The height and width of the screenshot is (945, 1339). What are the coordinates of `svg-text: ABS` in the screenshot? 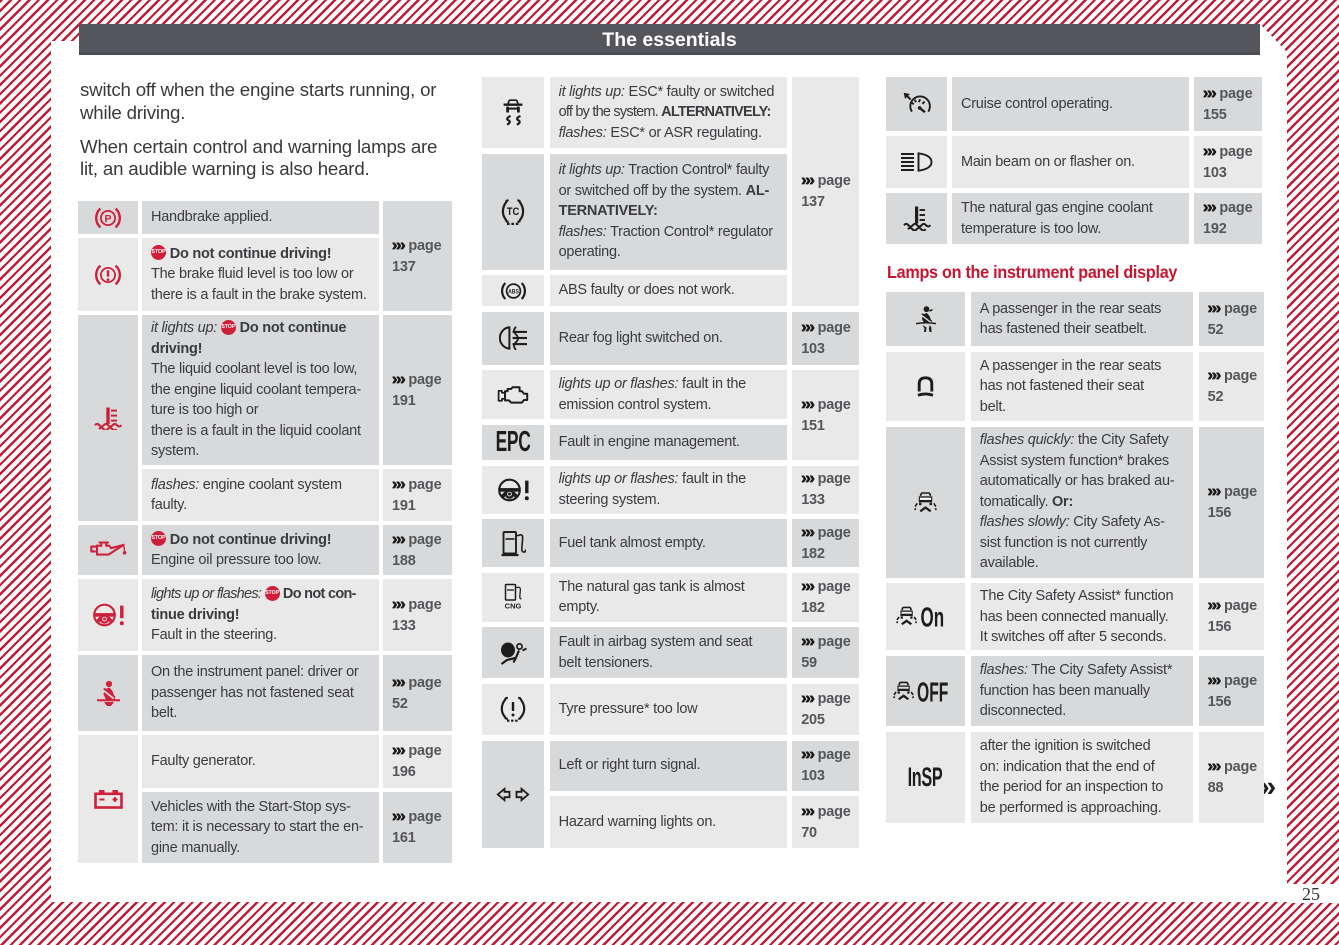 It's located at (513, 291).